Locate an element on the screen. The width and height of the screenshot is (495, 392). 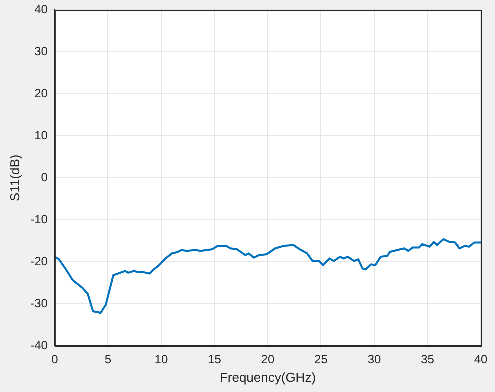
y-tick-label: -20 is located at coordinates (39, 261).